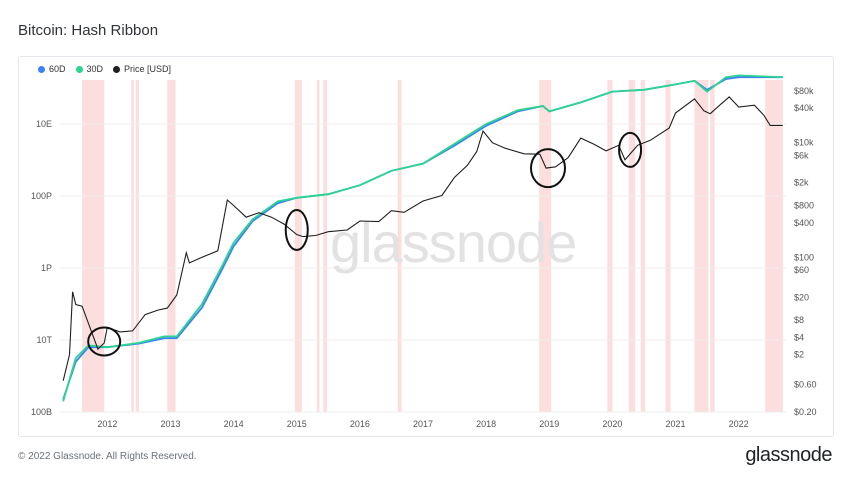 The height and width of the screenshot is (478, 850). What do you see at coordinates (799, 337) in the screenshot?
I see `y-right-tick-3: $4` at bounding box center [799, 337].